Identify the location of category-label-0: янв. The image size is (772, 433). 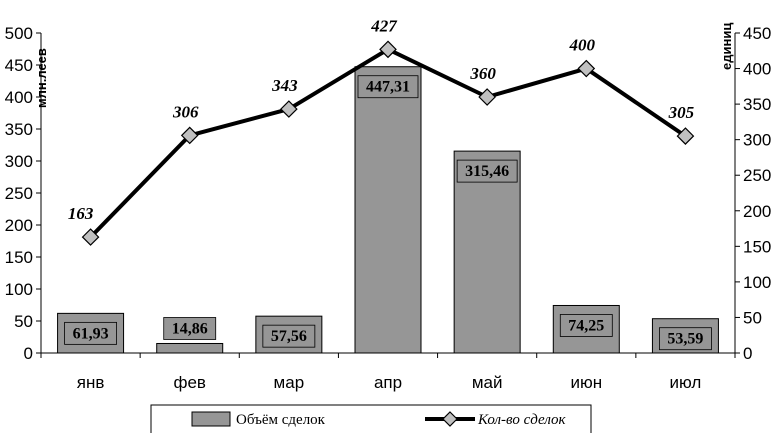
(91, 382).